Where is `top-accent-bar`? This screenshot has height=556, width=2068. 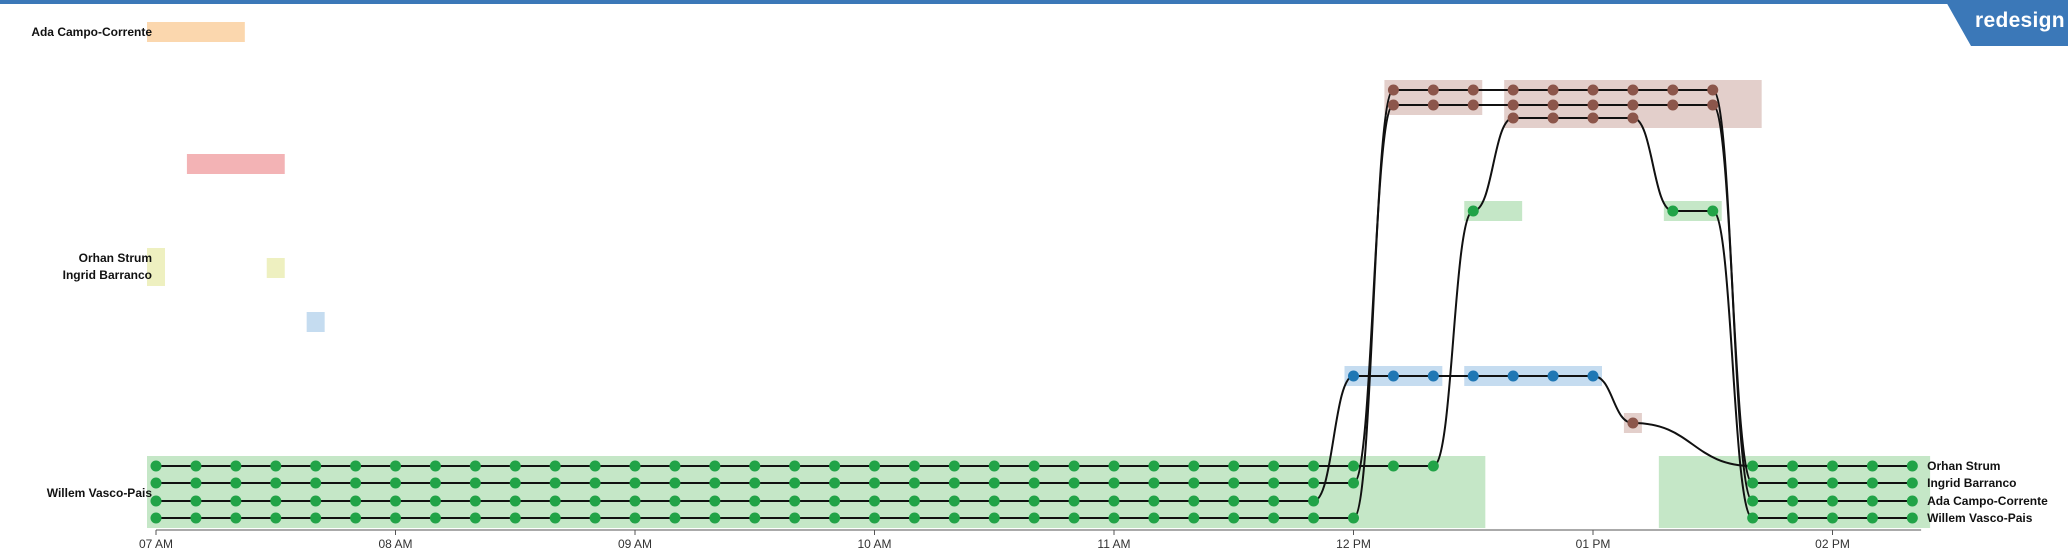
top-accent-bar is located at coordinates (1034, 2).